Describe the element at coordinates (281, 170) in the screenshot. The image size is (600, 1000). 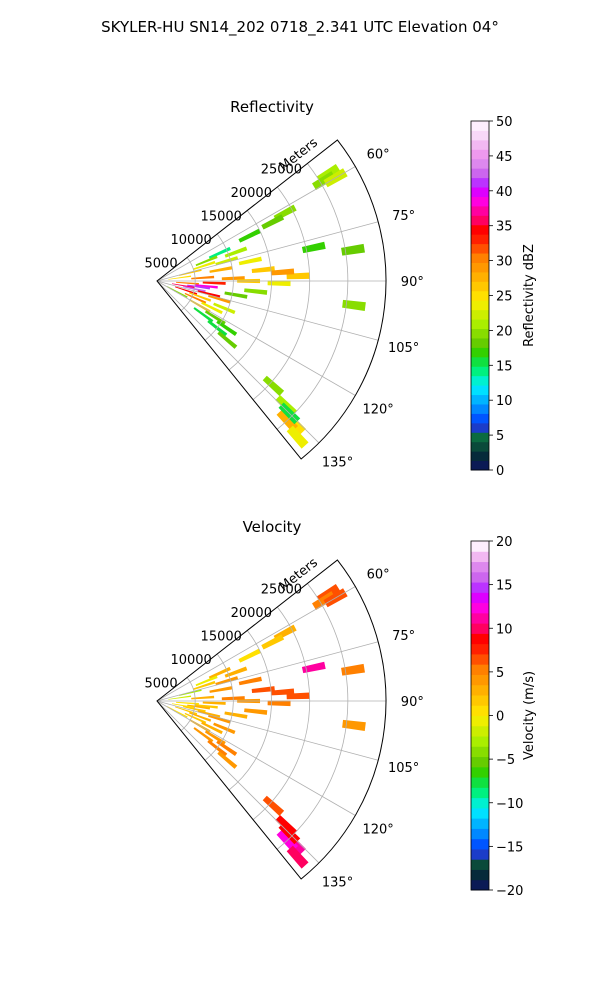
I see `radial-tick-label: 25000` at that location.